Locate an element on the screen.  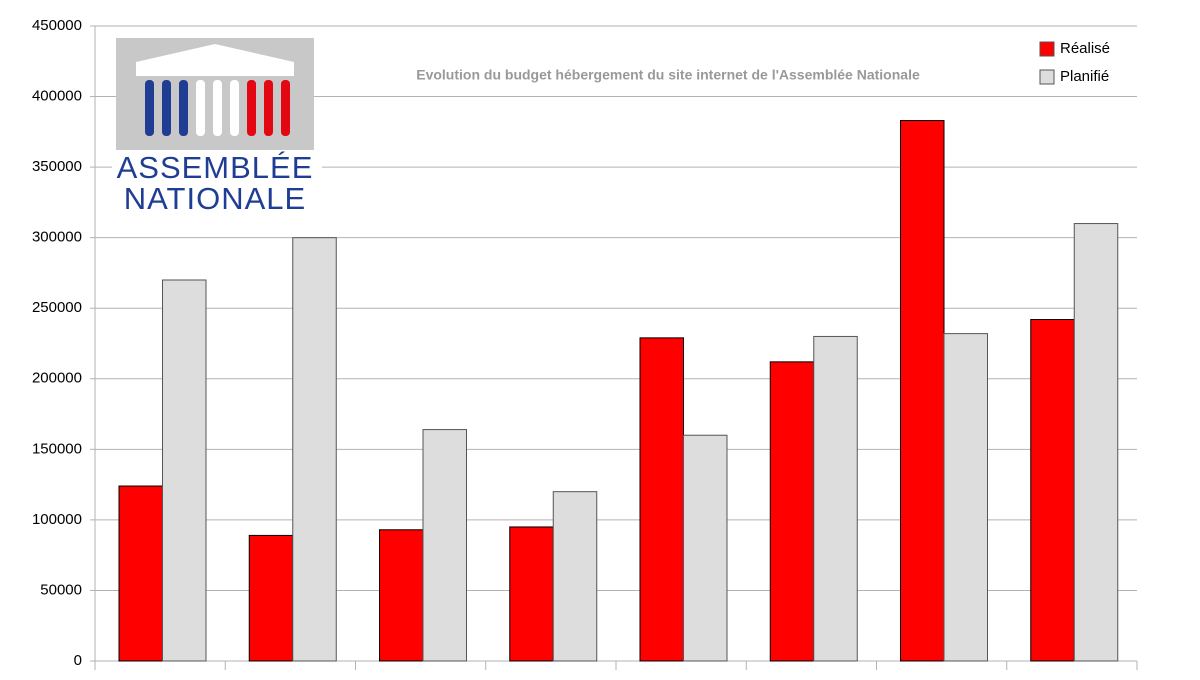
legend-label: Planifié is located at coordinates (1084, 76).